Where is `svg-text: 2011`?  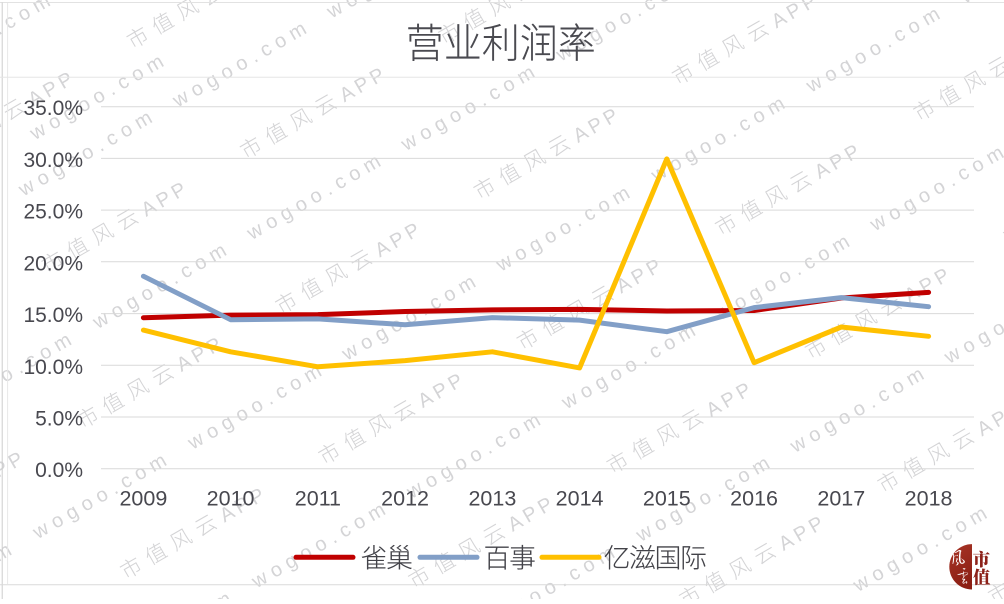 svg-text: 2011 is located at coordinates (318, 499).